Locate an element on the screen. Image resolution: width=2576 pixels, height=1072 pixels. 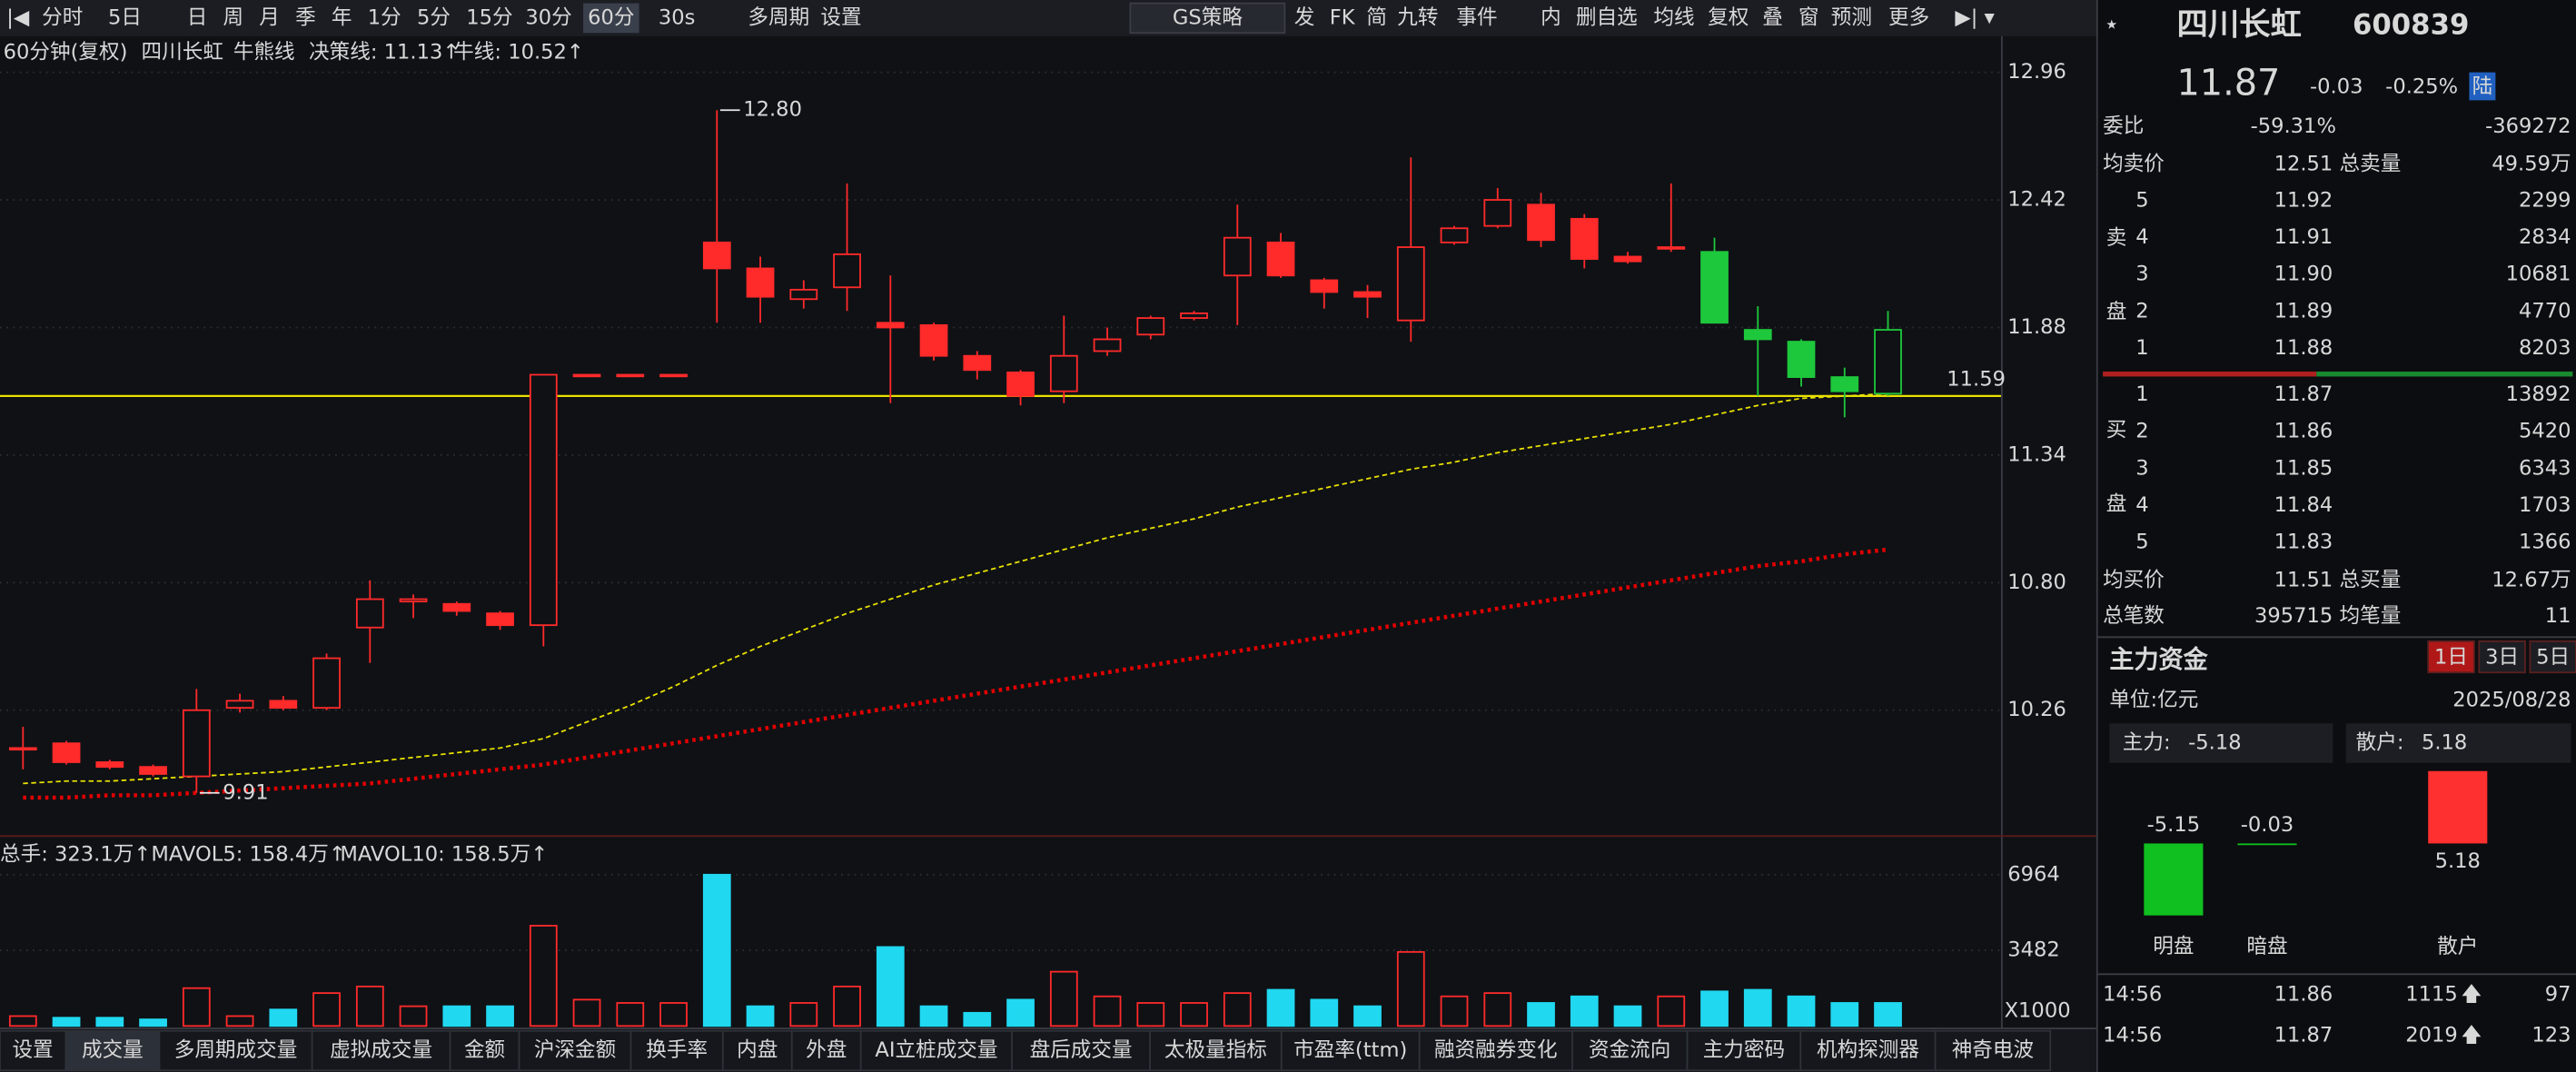
book-volume: 2299 is located at coordinates (2545, 200).